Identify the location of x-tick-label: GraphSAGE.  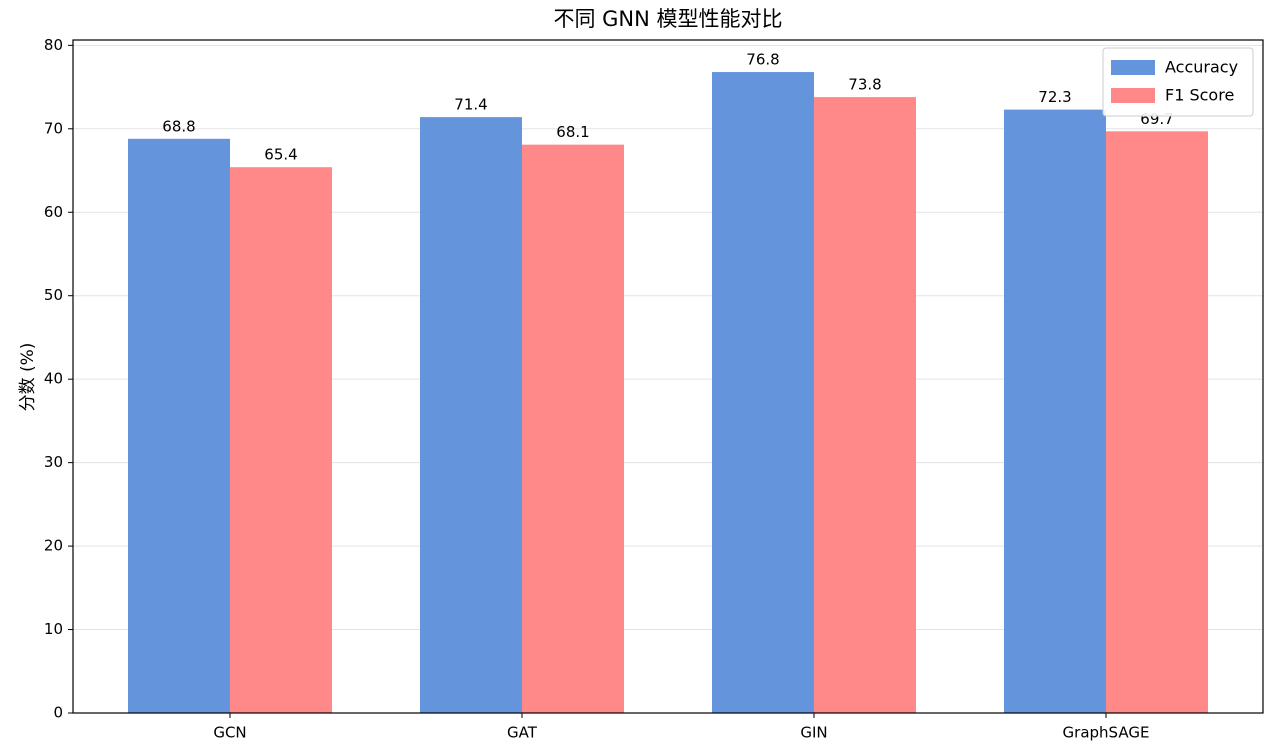
(1106, 733).